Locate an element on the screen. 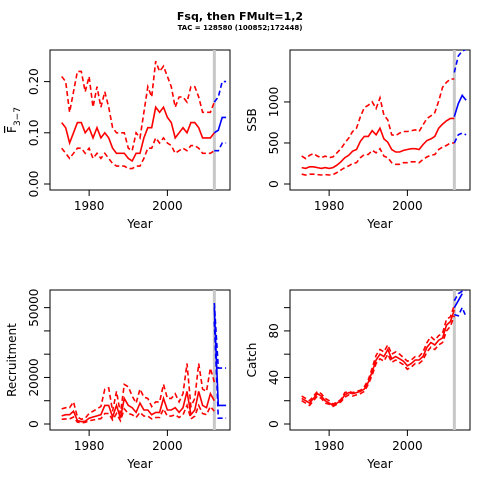 Image resolution: width=480 pixels, height=480 pixels. y-tick-label: 1000 is located at coordinates (274, 102).